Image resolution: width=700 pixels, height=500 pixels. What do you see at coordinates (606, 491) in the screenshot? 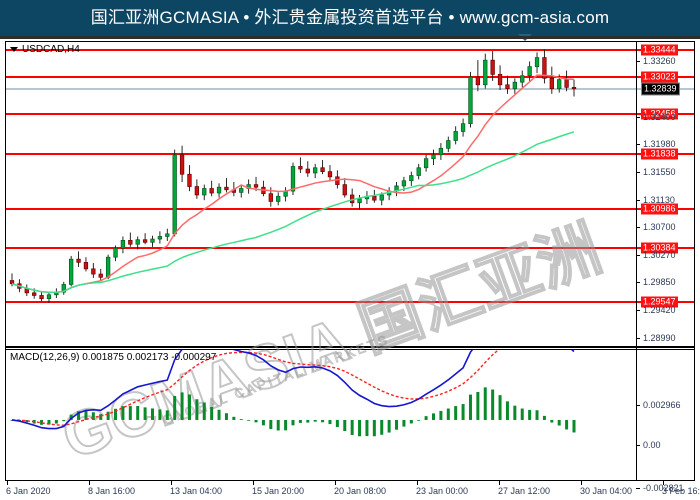
I see `time-tick-label: 30 Jan 04:00` at bounding box center [606, 491].